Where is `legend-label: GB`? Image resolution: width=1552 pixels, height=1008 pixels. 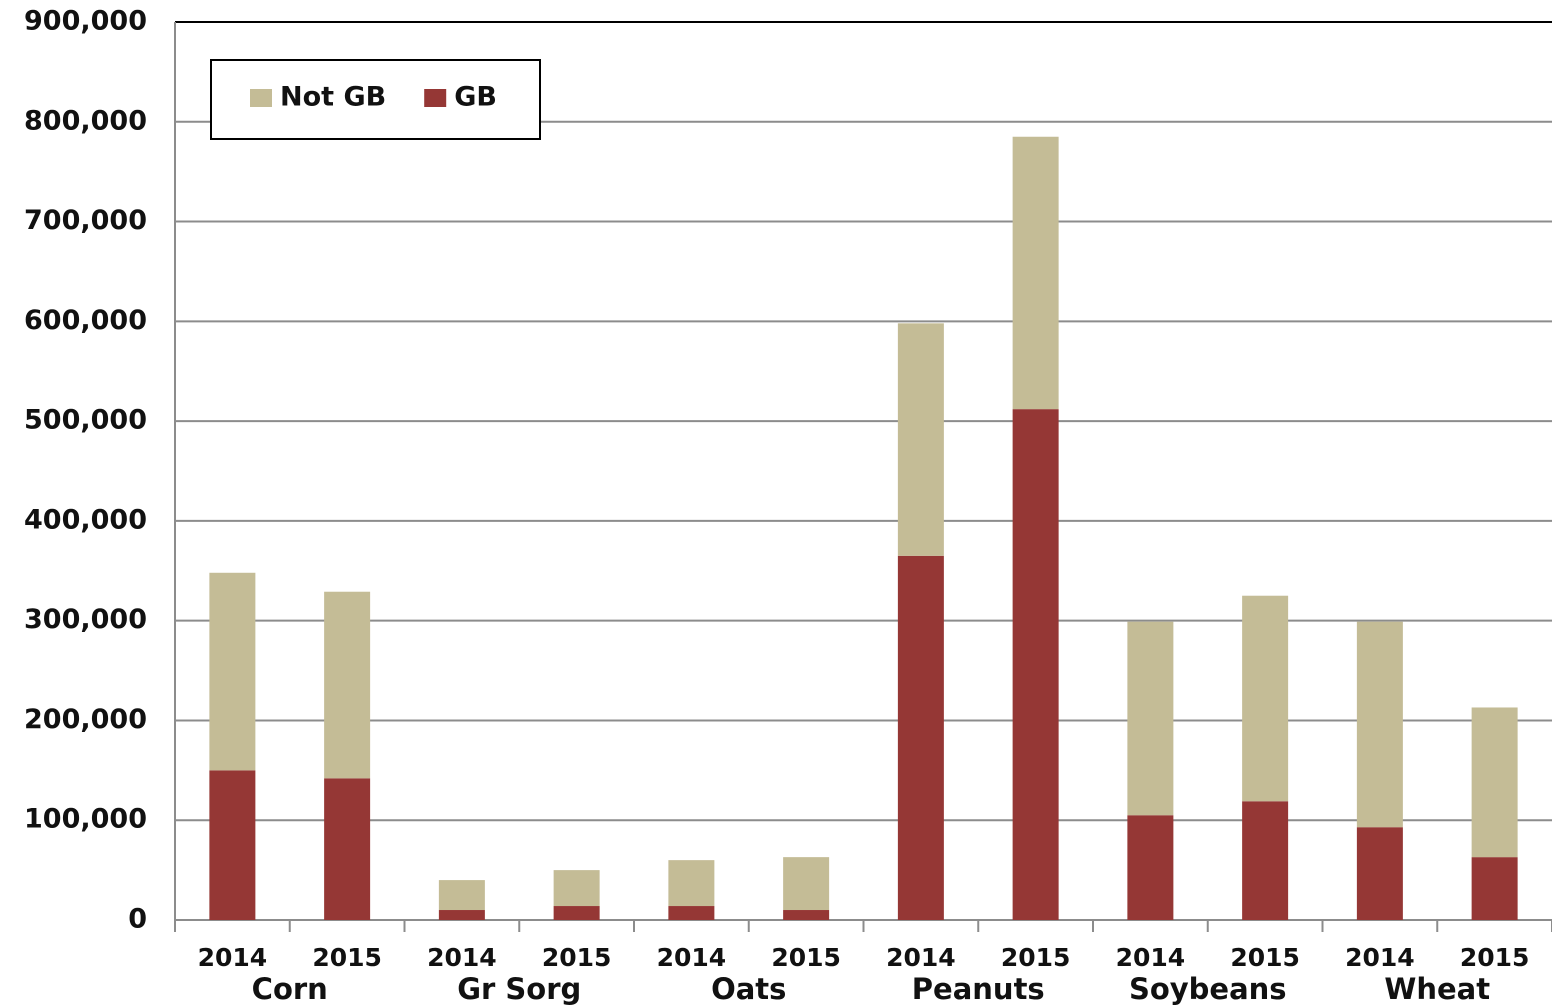
legend-label: GB is located at coordinates (475, 97).